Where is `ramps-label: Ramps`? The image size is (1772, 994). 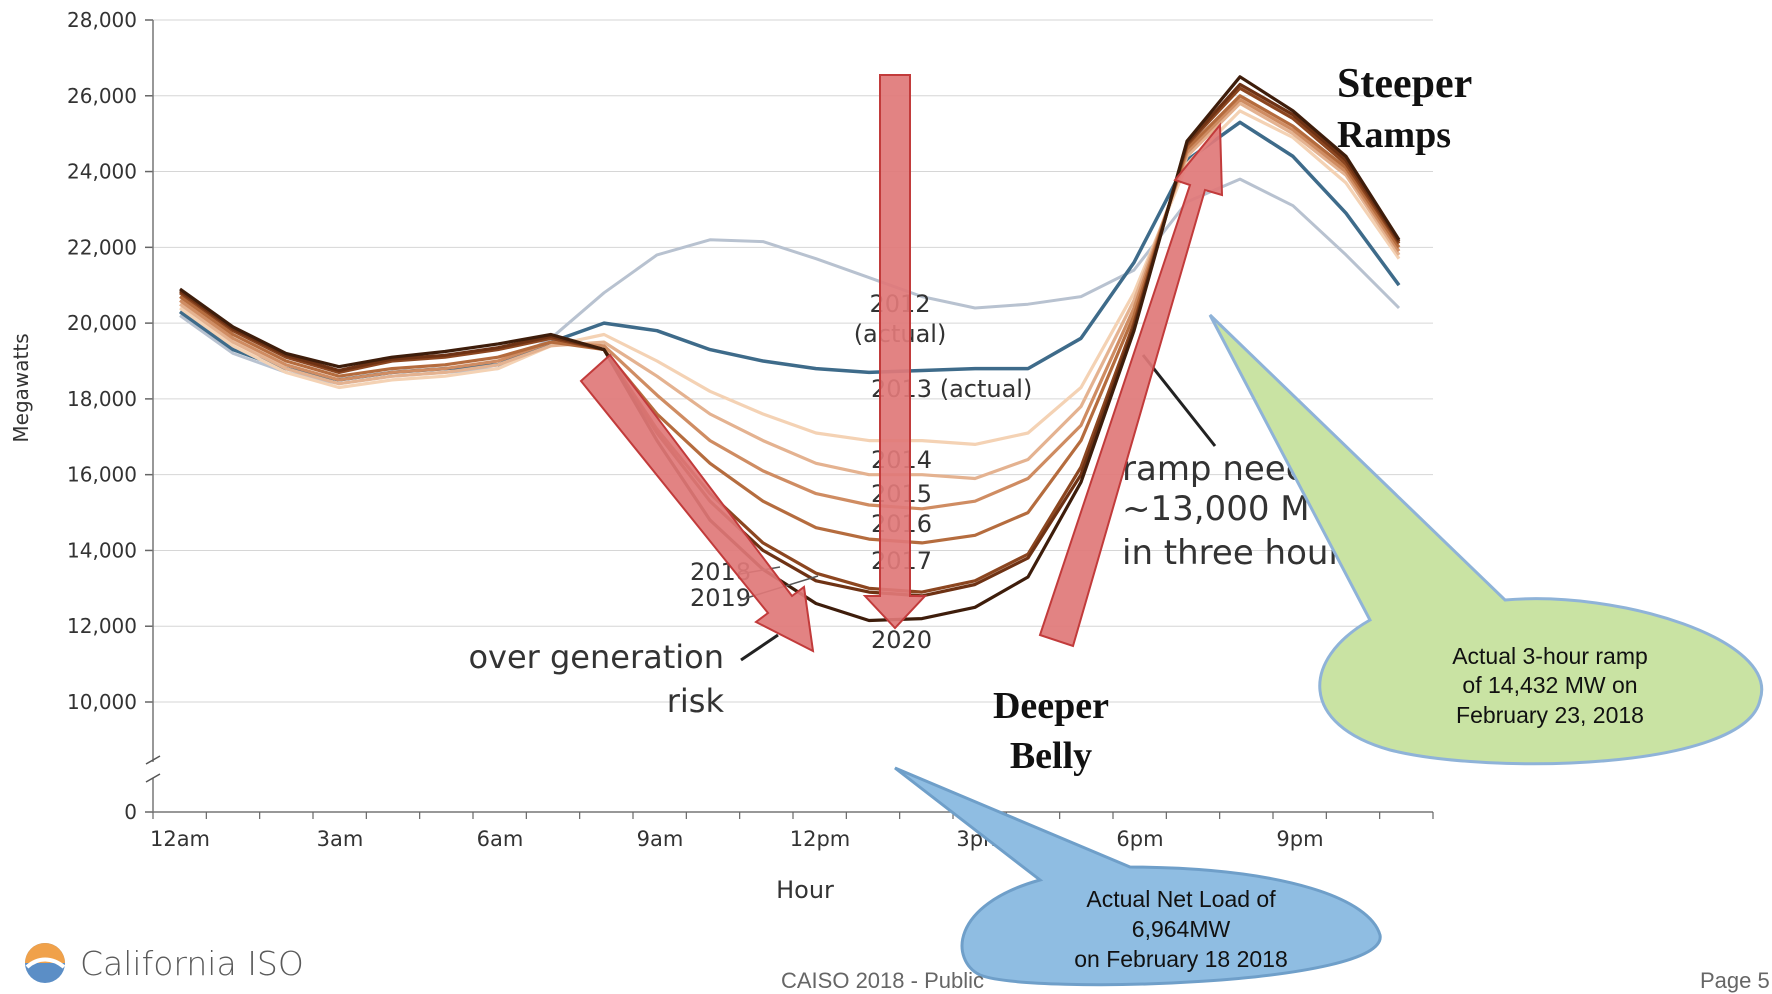
ramps-label: Ramps is located at coordinates (1394, 135).